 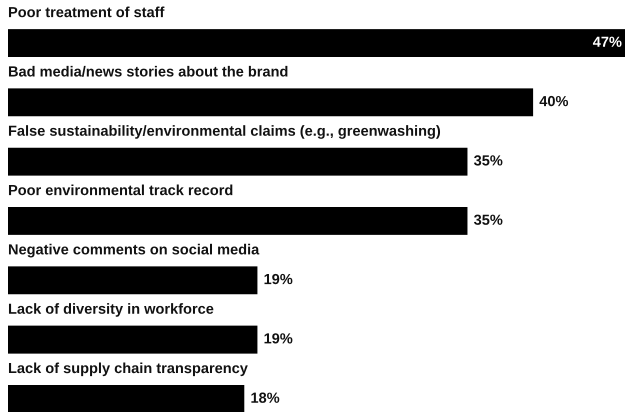 What do you see at coordinates (120, 190) in the screenshot?
I see `y-tick-label: Poor environmental track record` at bounding box center [120, 190].